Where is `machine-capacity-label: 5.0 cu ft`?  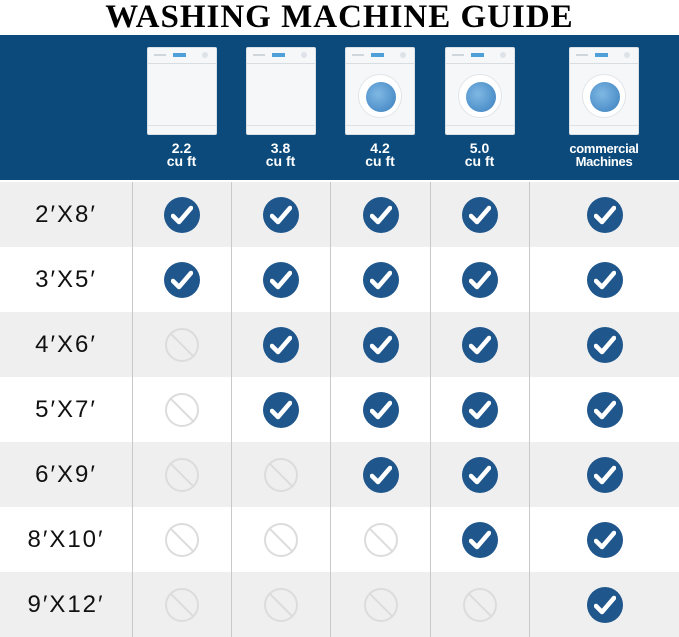 machine-capacity-label: 5.0 cu ft is located at coordinates (480, 155).